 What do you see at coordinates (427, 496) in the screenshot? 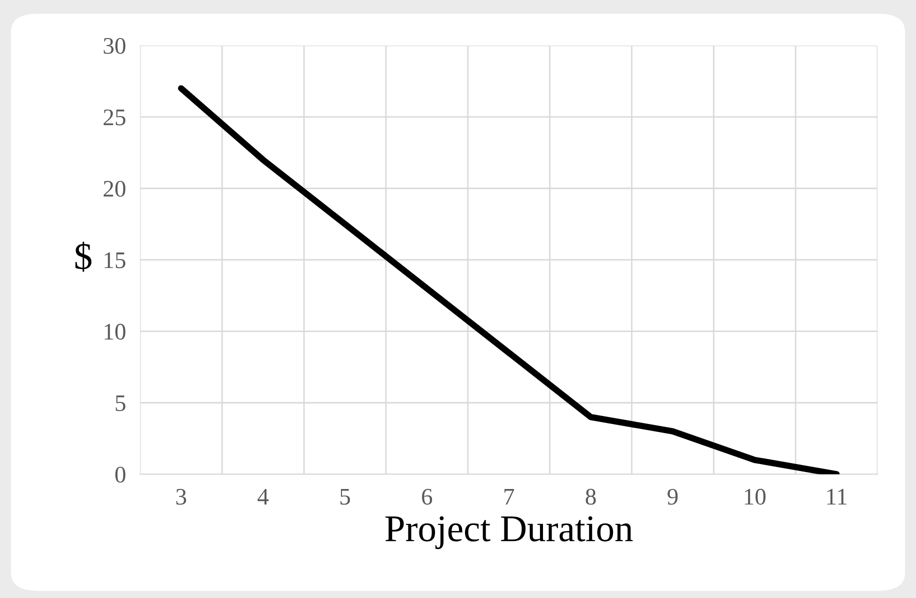
I see `x-tick-label: 6` at bounding box center [427, 496].